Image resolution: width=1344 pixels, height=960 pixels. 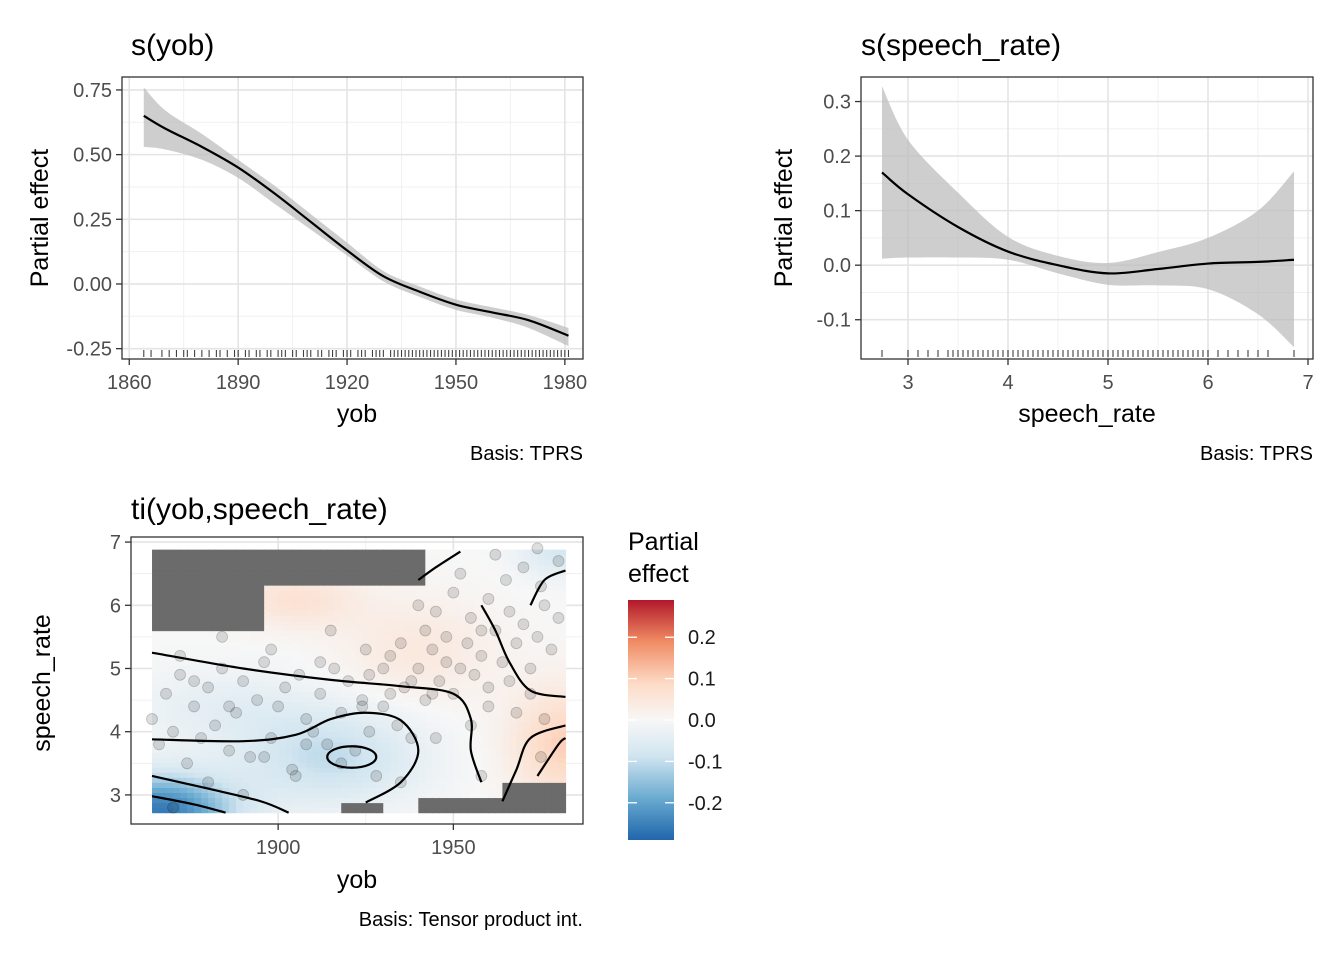 What do you see at coordinates (702, 721) in the screenshot?
I see `legend-tick-label: 0.0` at bounding box center [702, 721].